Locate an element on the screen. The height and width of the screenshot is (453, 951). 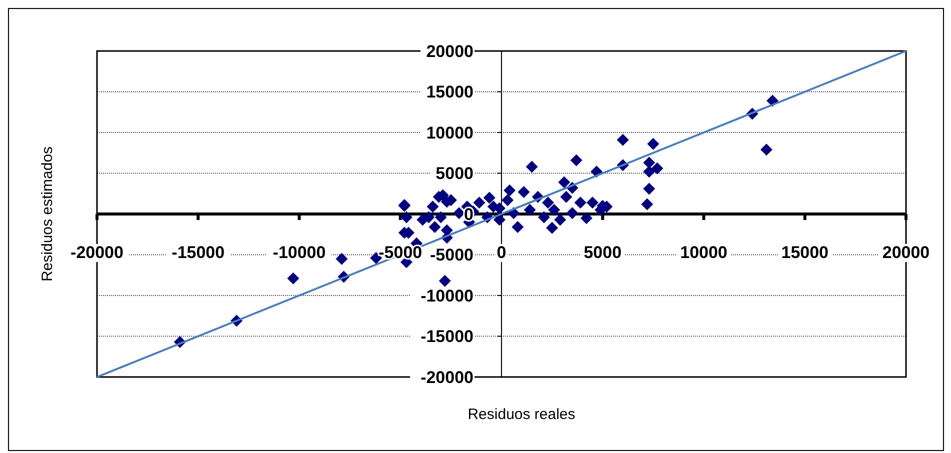
y-tick-label: 20000 is located at coordinates (450, 51).